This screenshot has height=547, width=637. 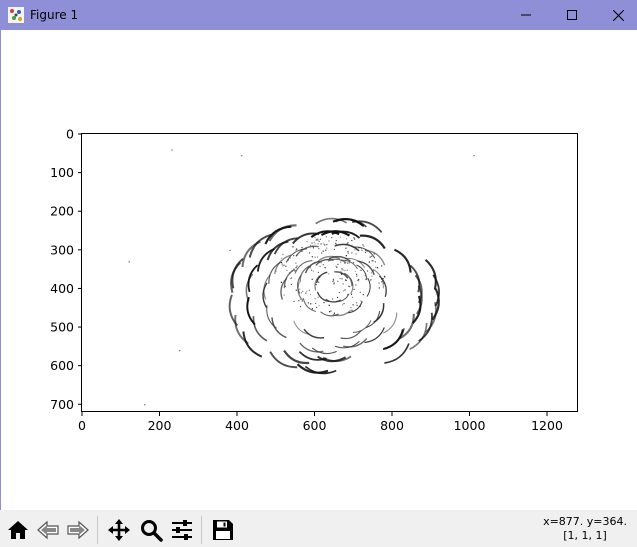 What do you see at coordinates (318, 15) in the screenshot?
I see `title-bar: Figure 1` at bounding box center [318, 15].